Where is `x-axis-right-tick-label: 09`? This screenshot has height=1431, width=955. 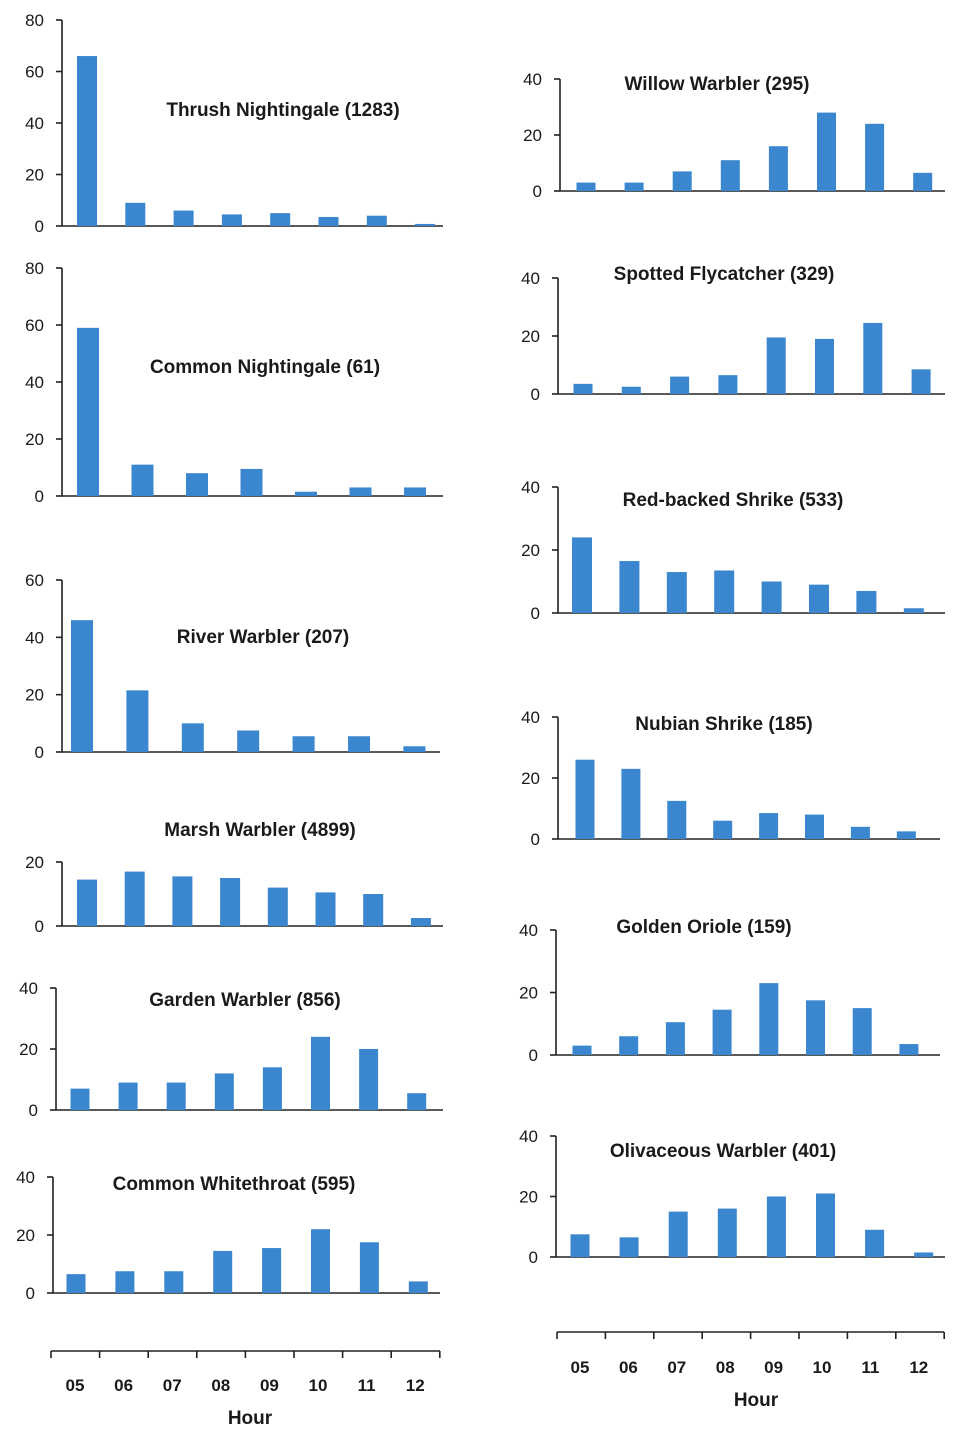 x-axis-right-tick-label: 09 is located at coordinates (773, 1367).